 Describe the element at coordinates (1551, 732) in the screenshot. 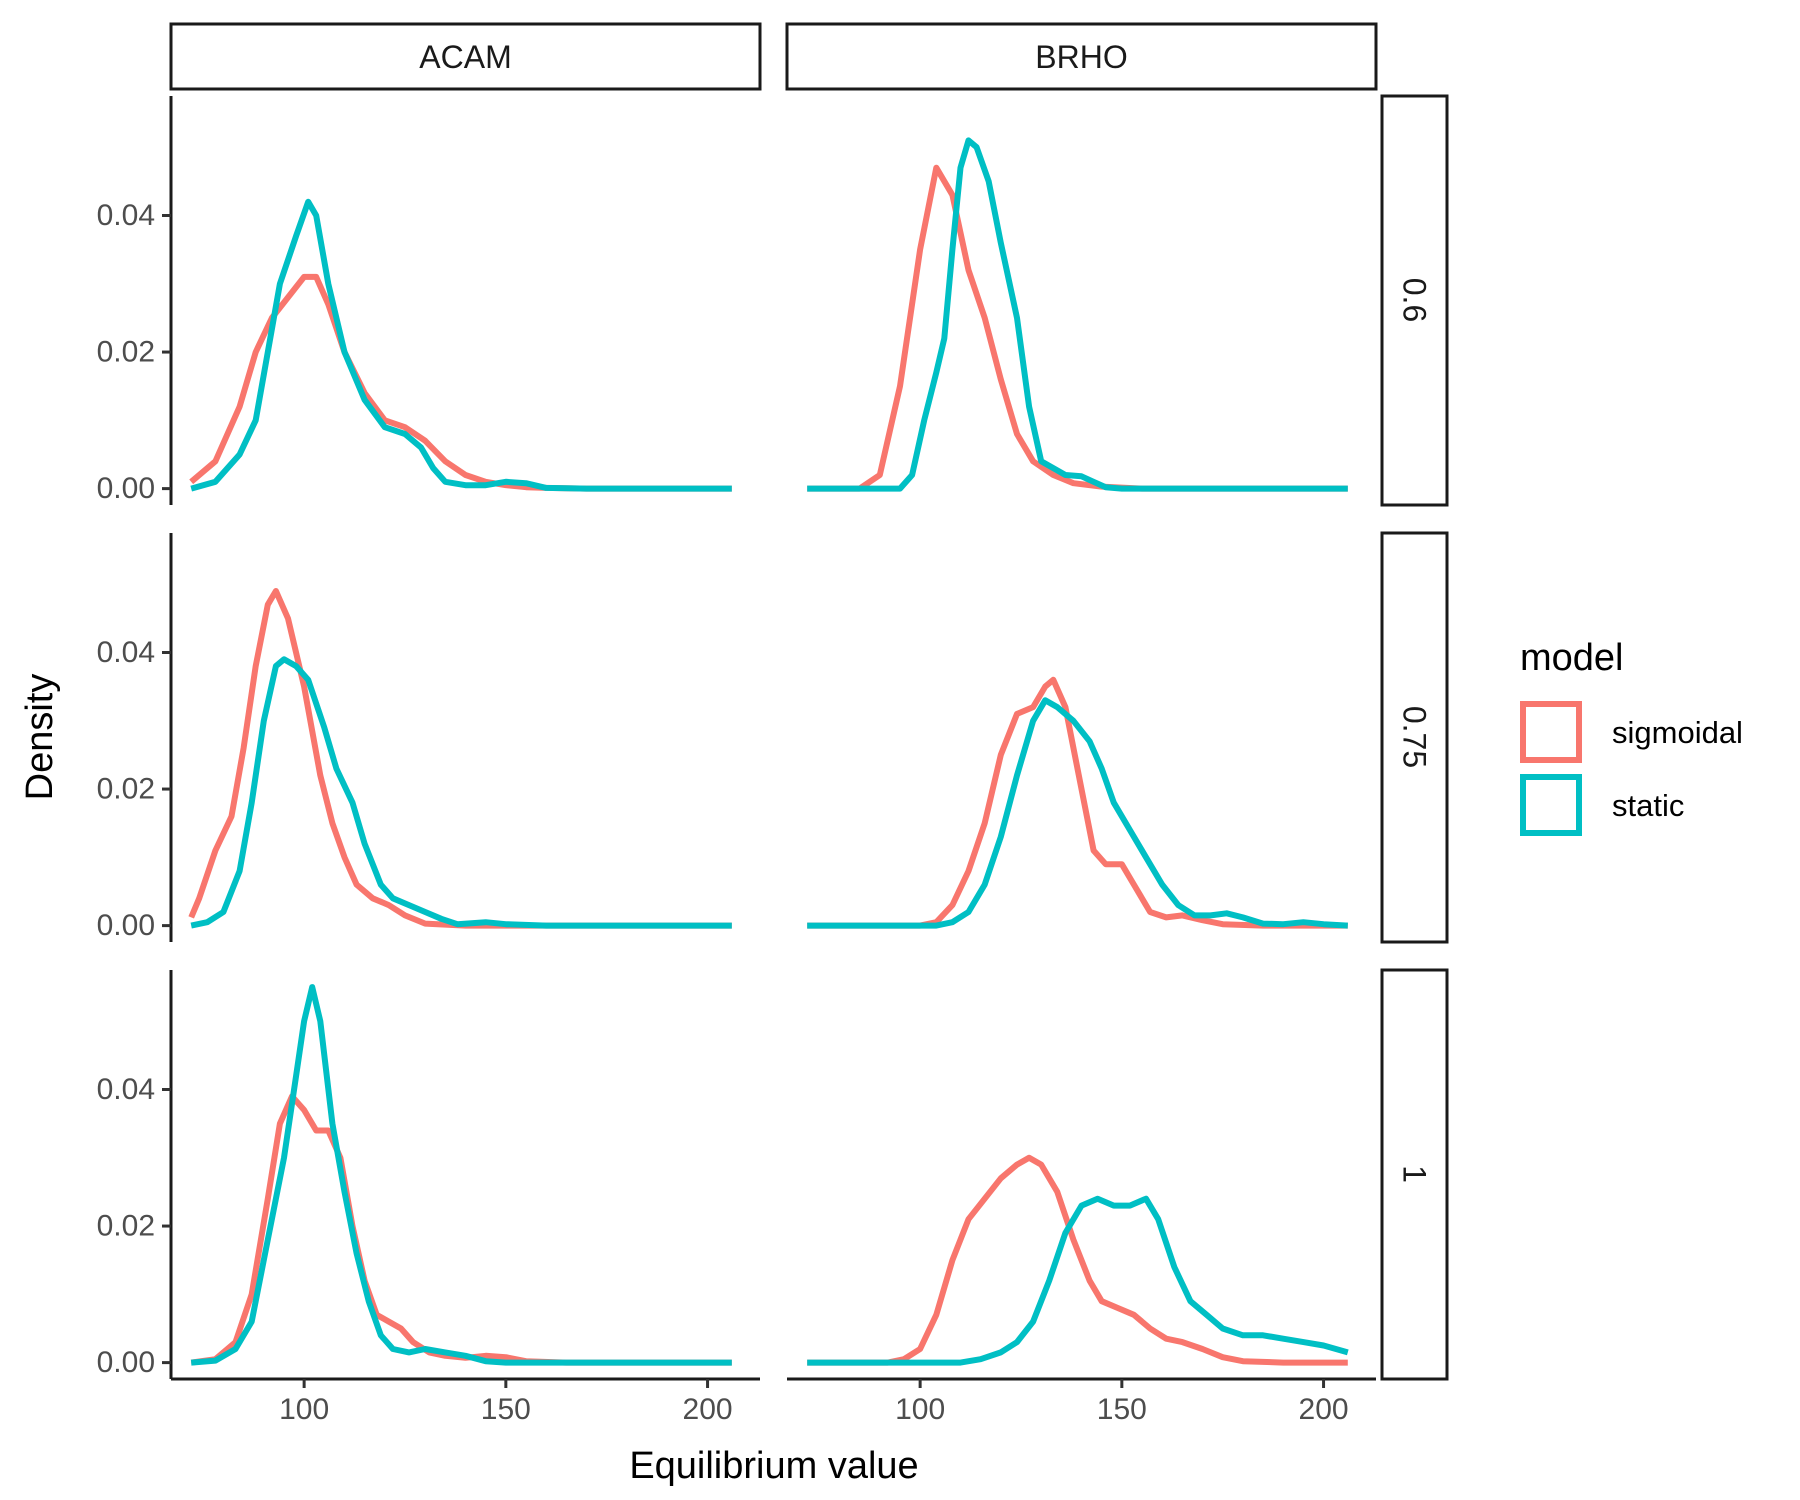

I see `legend-key-sigmoidal` at that location.